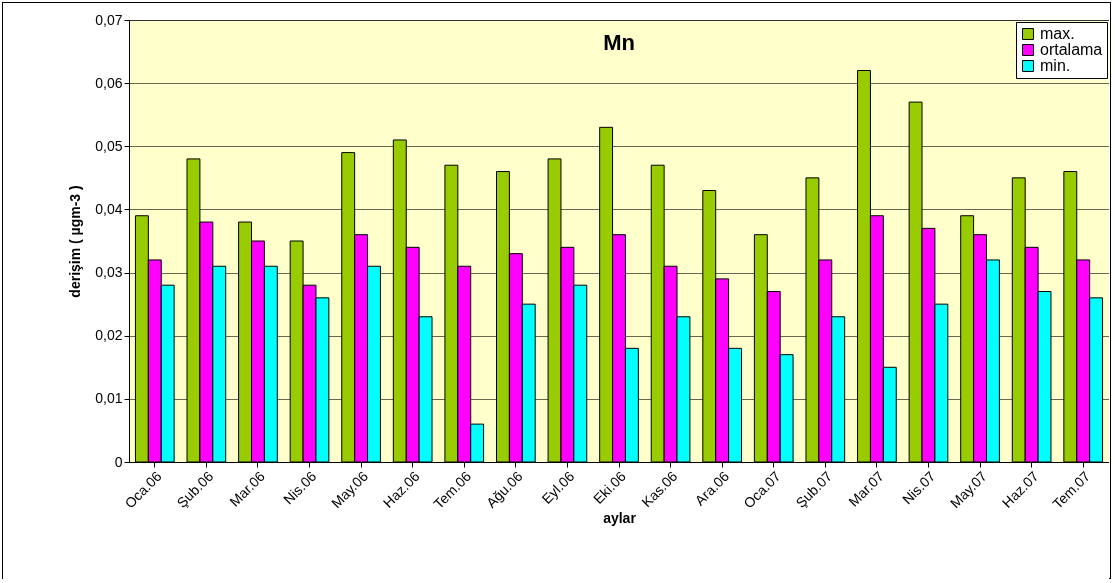  Describe the element at coordinates (620, 517) in the screenshot. I see `x-axis-title: aylar` at that location.